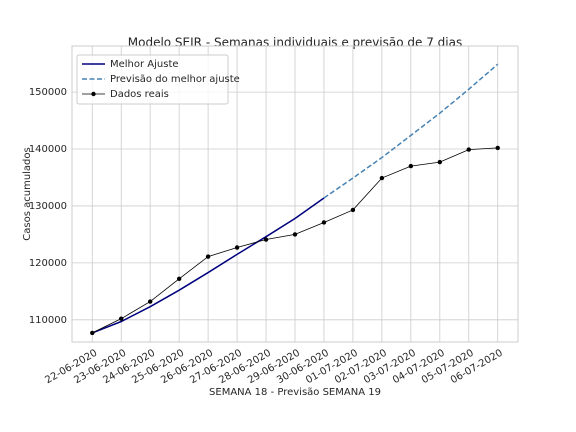  I want to click on y-tick-label: 140000, so click(48, 149).